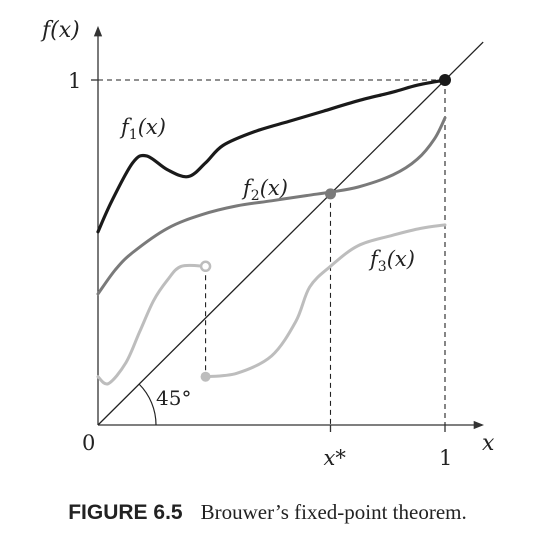 This screenshot has height=547, width=535. What do you see at coordinates (445, 80) in the screenshot?
I see `fixed-point-f1` at bounding box center [445, 80].